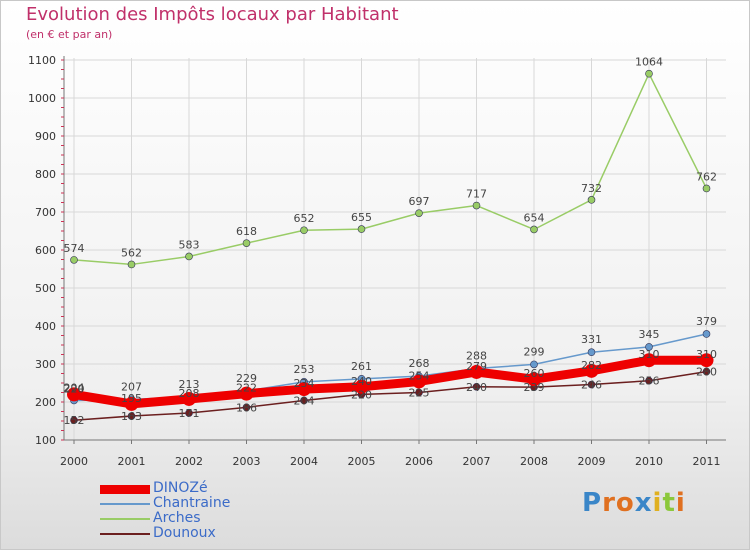  What do you see at coordinates (361, 217) in the screenshot?
I see `data-label-arches: 655` at bounding box center [361, 217].